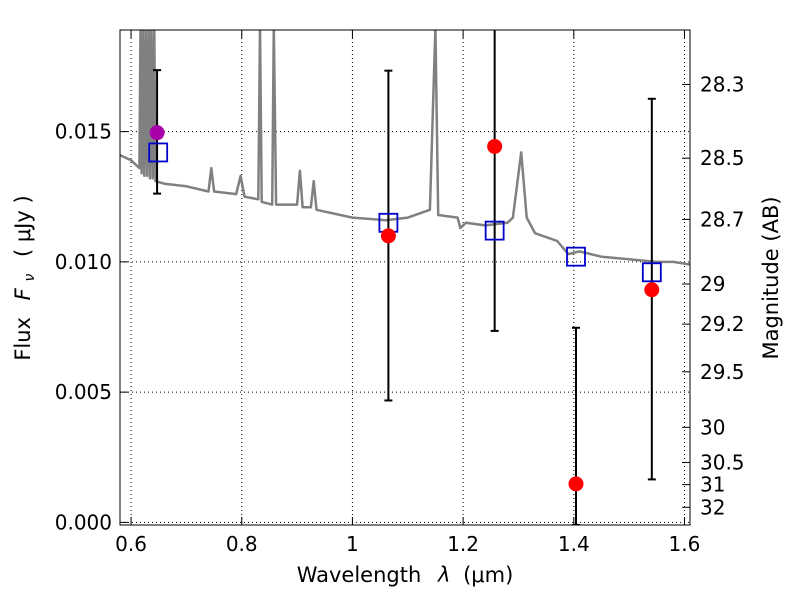  I want to click on y2-tick-label: 28.7, so click(722, 219).